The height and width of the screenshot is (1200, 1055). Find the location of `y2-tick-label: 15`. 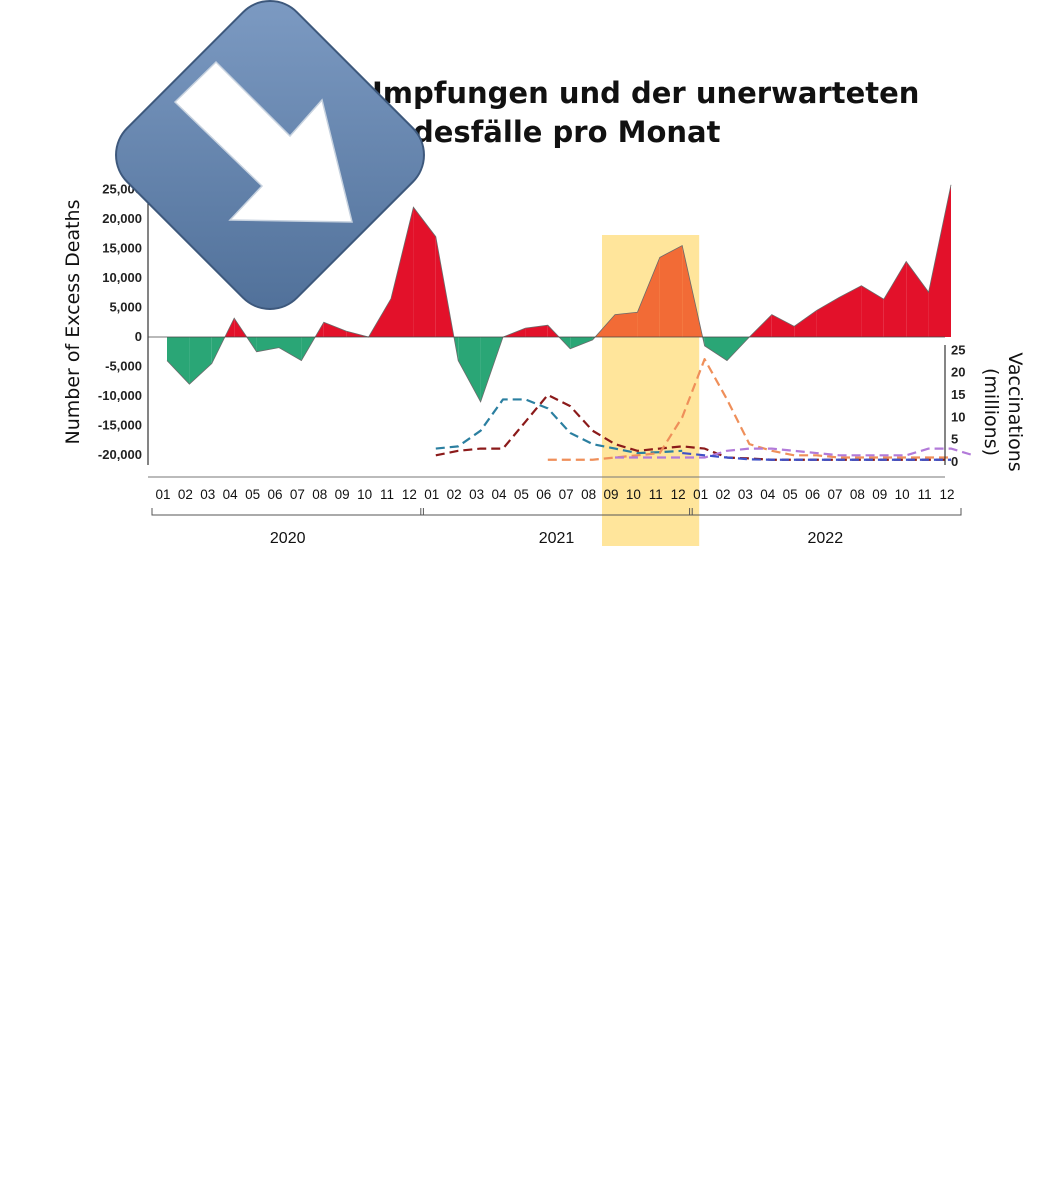

y2-tick-label: 15 is located at coordinates (958, 394).